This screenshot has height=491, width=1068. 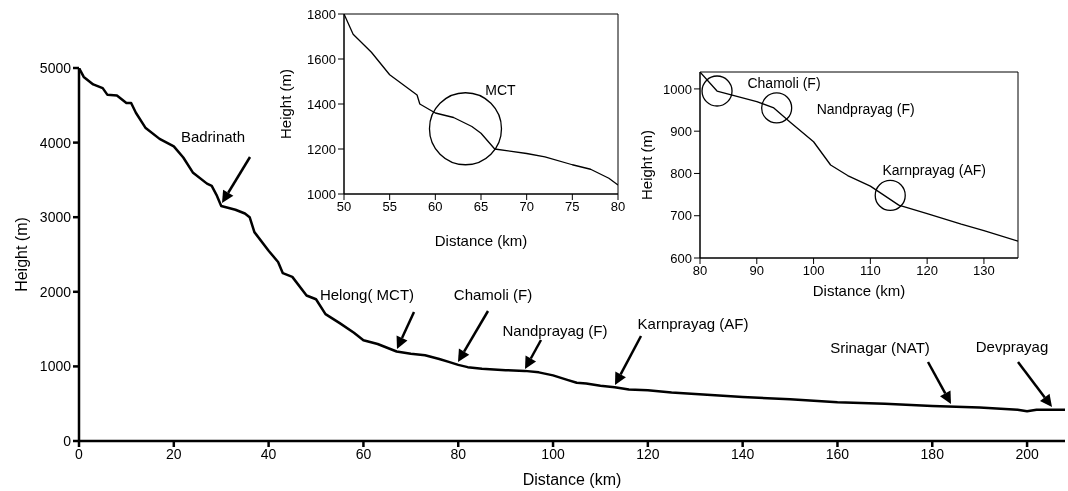 What do you see at coordinates (984, 271) in the screenshot?
I see `x-tick-label: 130` at bounding box center [984, 271].